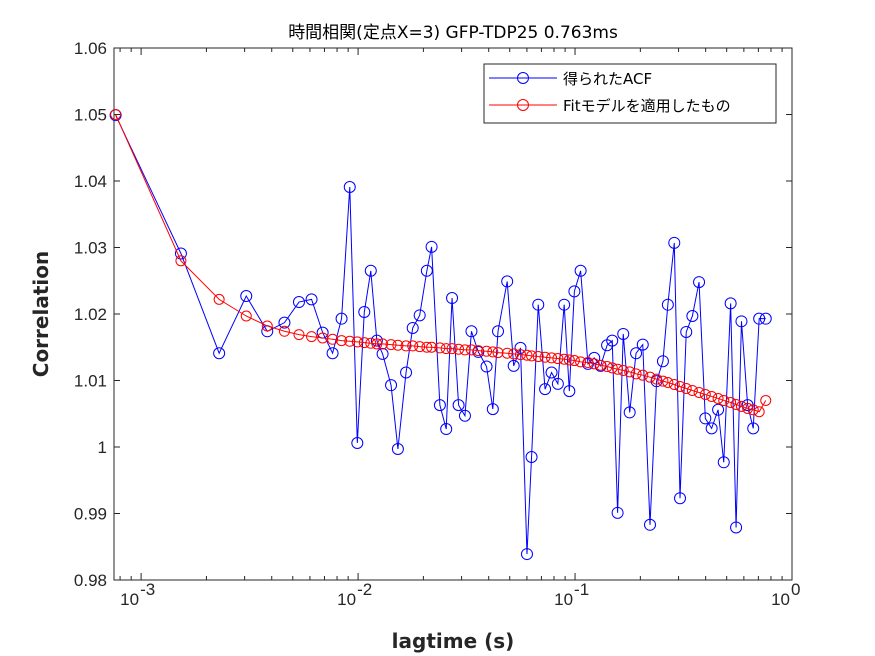 The width and height of the screenshot is (875, 656). I want to click on x-tick-exponent: -2, so click(364, 589).